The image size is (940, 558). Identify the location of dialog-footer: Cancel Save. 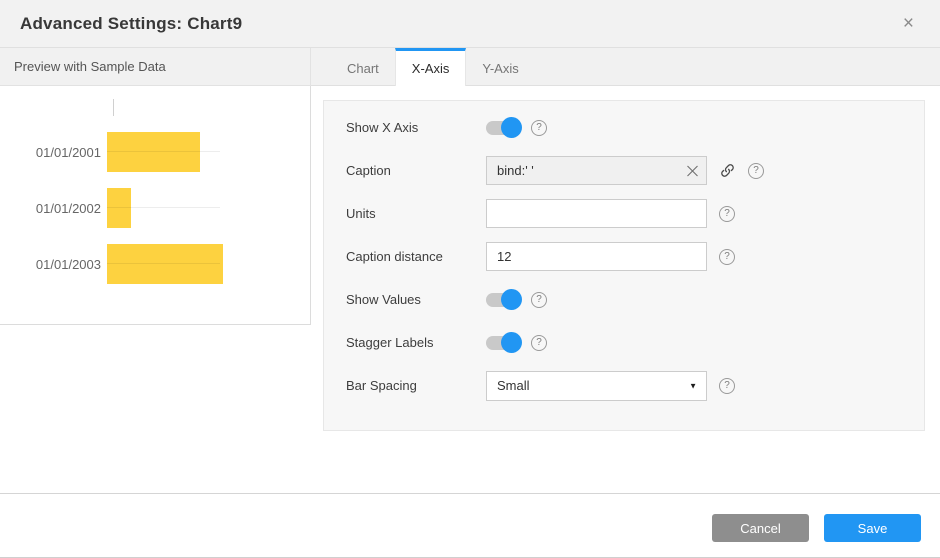
(470, 525).